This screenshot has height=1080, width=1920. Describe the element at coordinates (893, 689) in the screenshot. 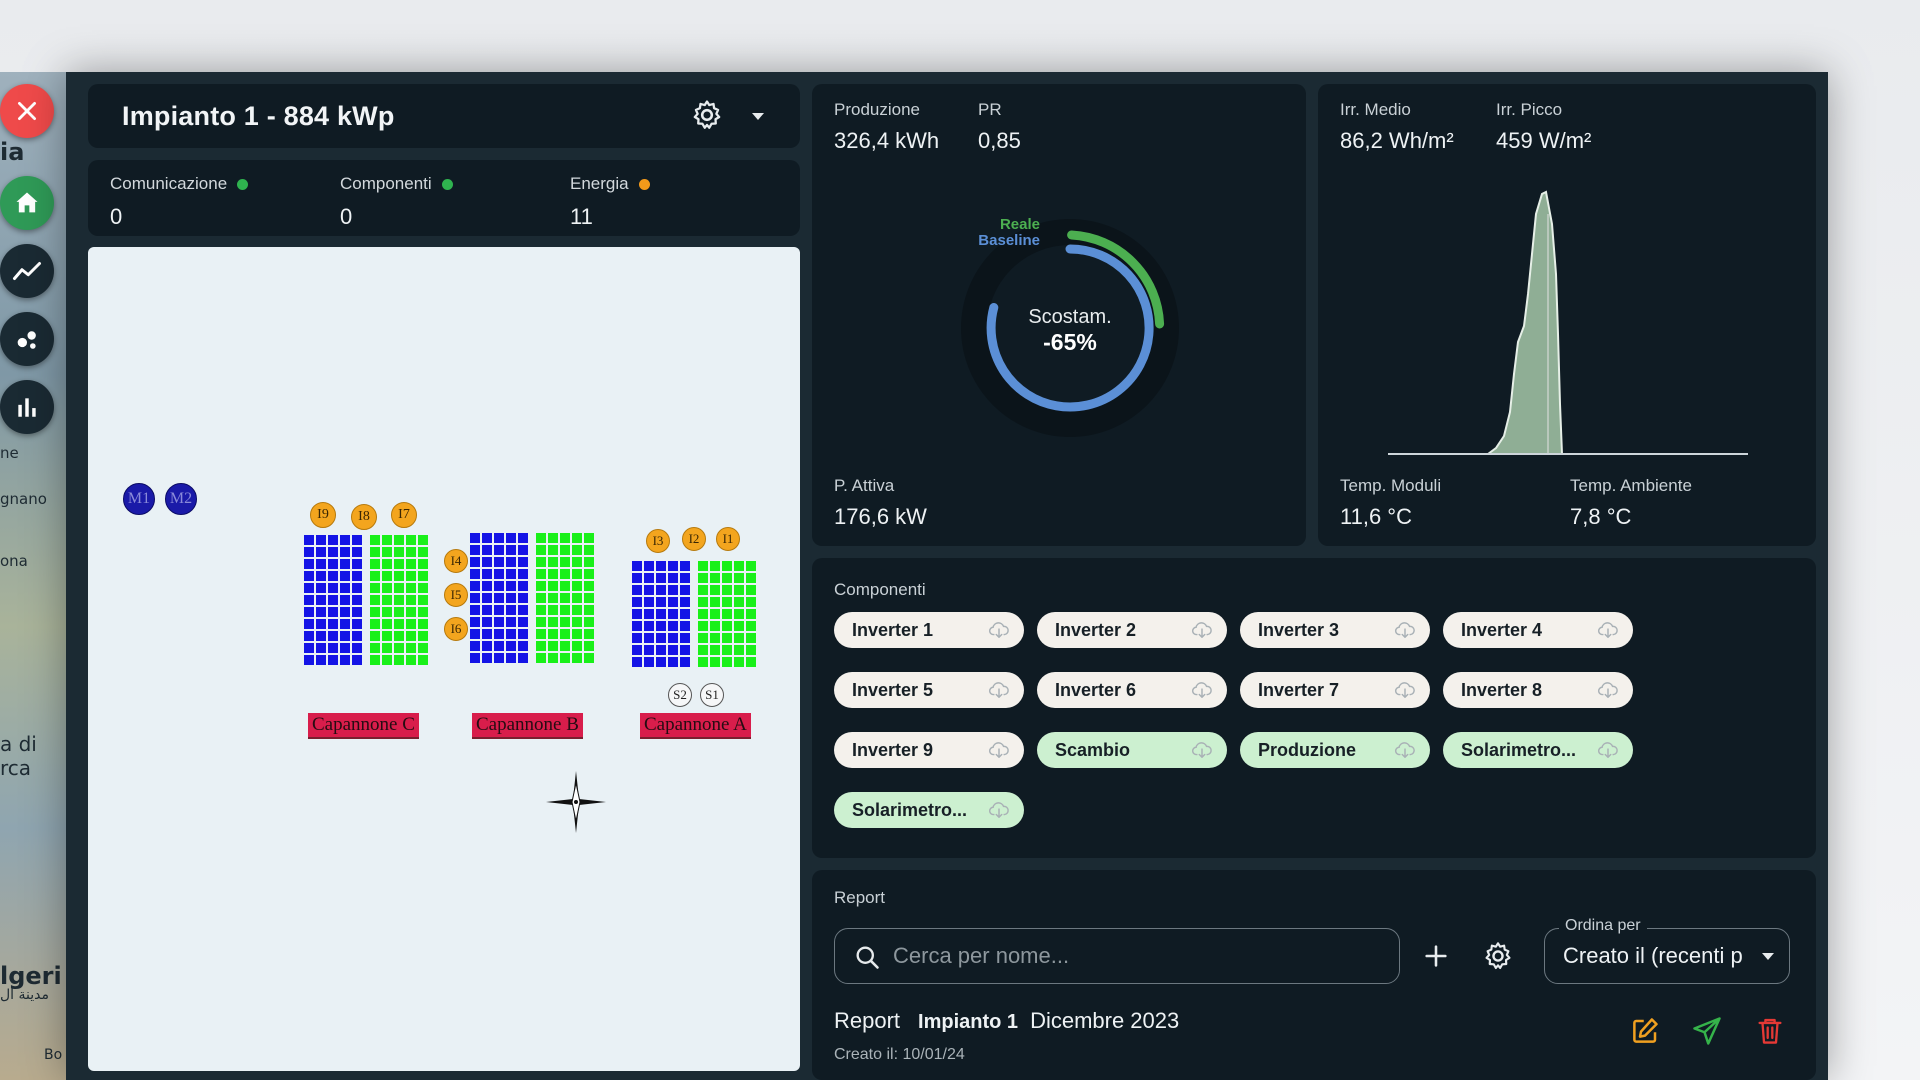

I see `component-chip-label: Inverter 5` at that location.